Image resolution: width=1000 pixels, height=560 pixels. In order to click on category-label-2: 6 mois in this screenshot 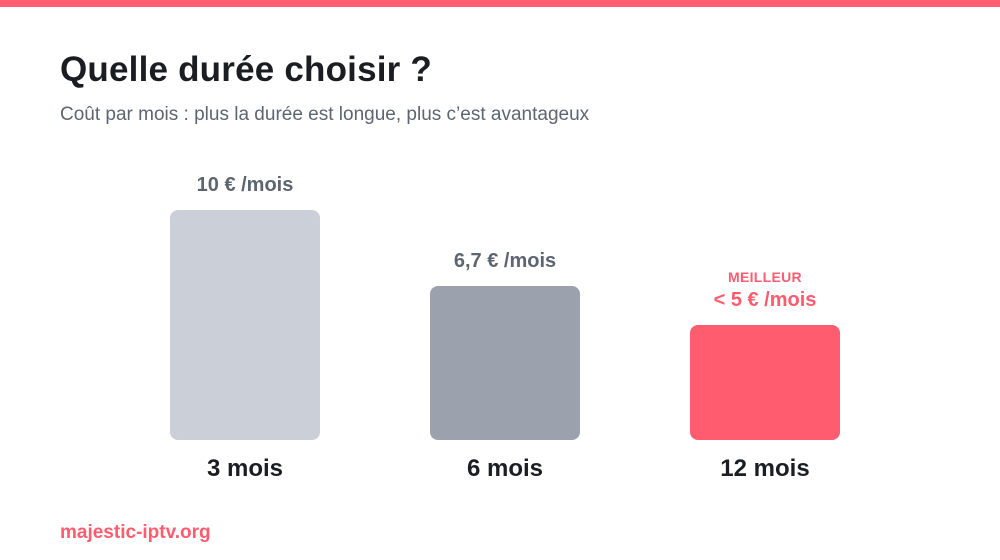, I will do `click(505, 468)`.